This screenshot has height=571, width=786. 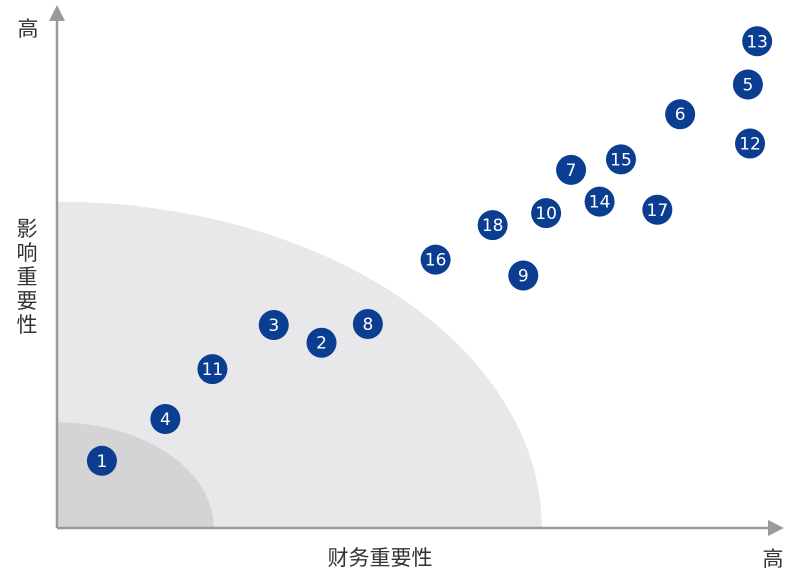 I want to click on data-point-2: 2, so click(x=321, y=342).